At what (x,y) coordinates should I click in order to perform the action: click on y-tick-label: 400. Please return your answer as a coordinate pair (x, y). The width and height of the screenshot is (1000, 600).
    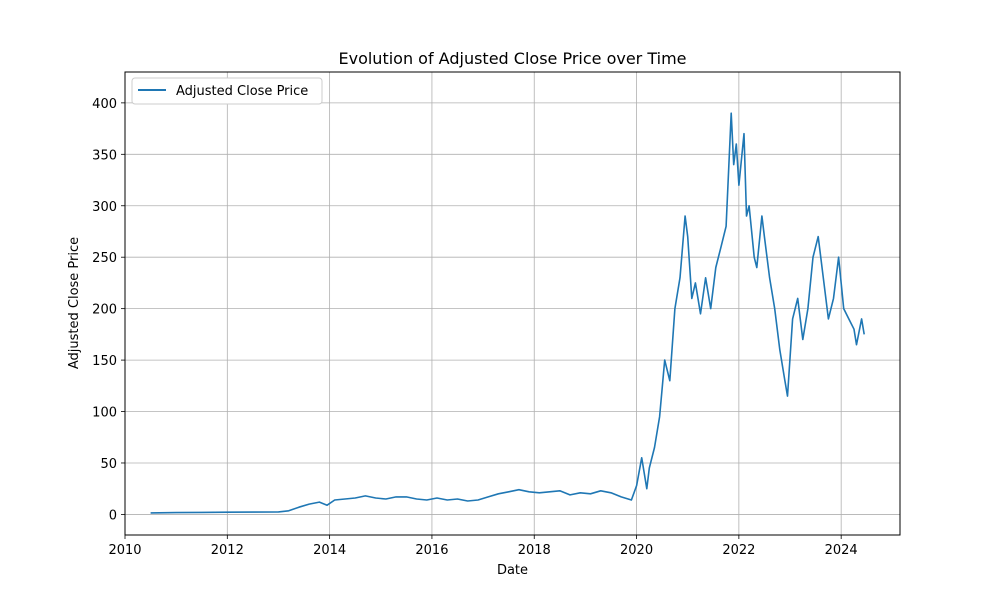
    Looking at the image, I should click on (104, 104).